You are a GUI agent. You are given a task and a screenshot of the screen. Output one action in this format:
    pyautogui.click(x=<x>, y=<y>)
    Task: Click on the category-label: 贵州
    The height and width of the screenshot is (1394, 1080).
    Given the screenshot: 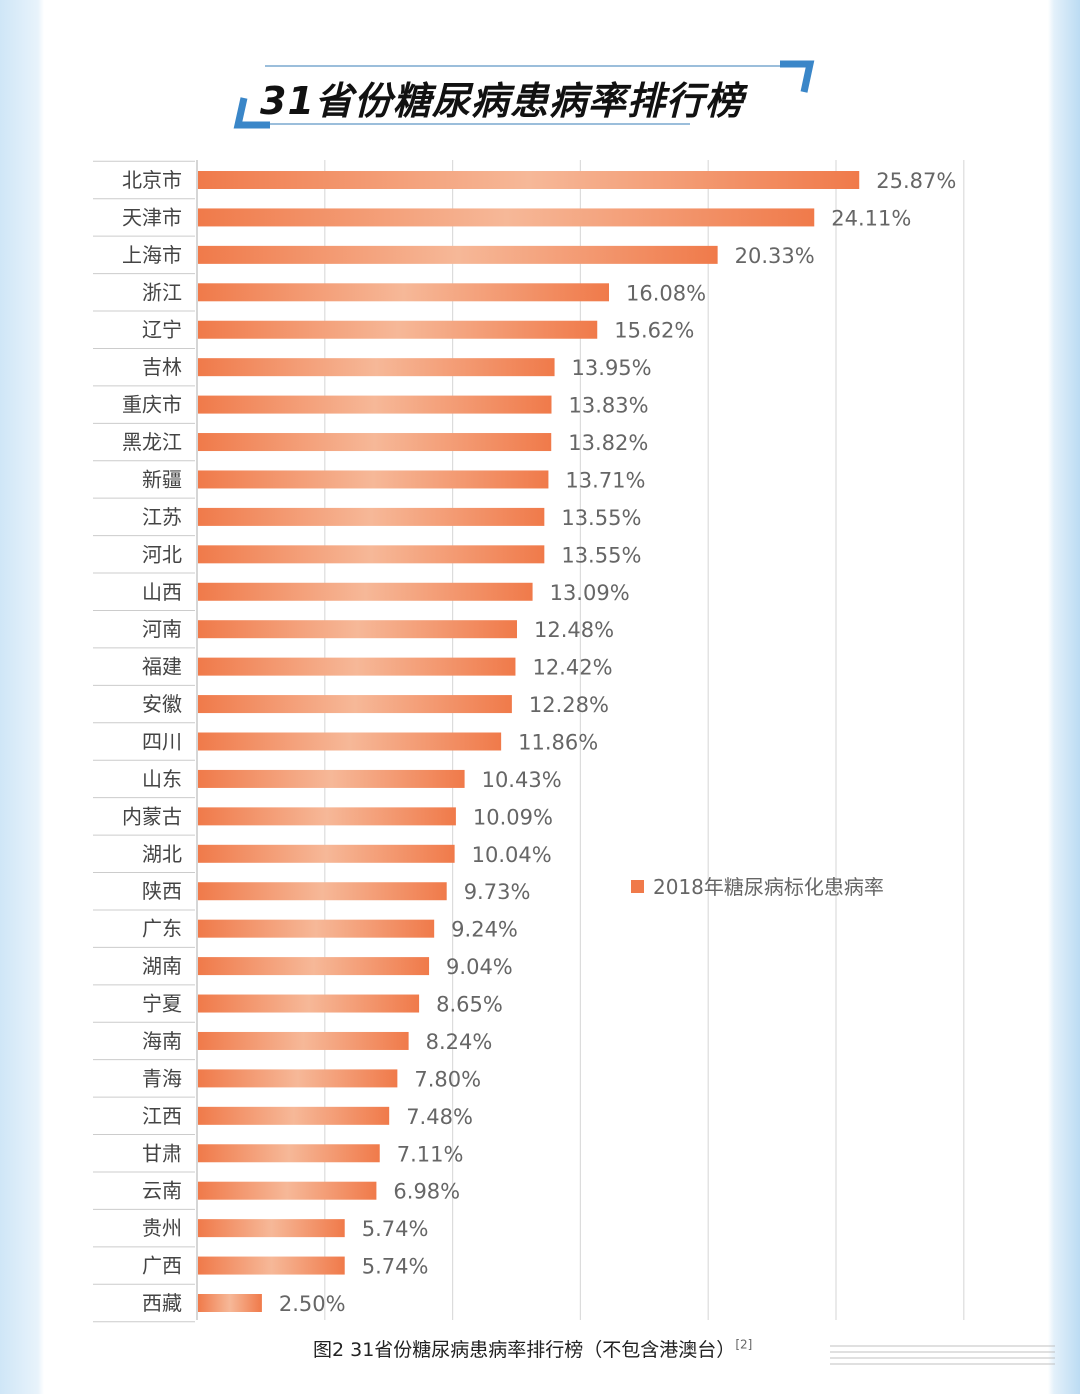 What is the action you would take?
    pyautogui.click(x=162, y=1228)
    